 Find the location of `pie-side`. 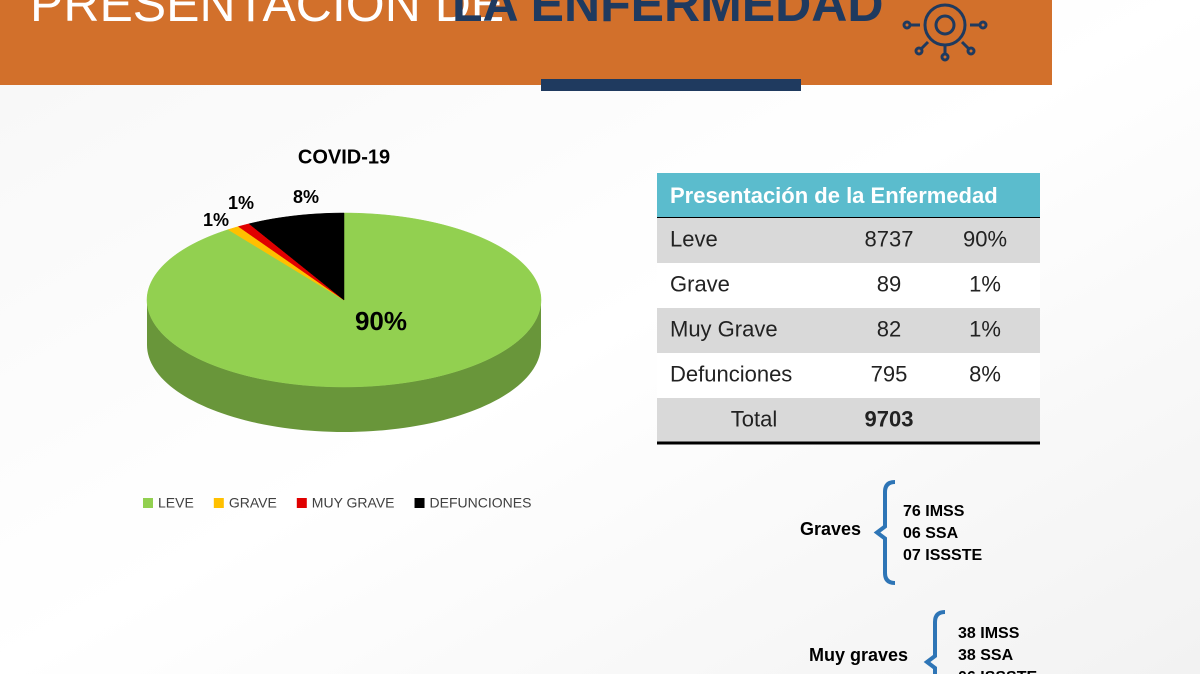

pie-side is located at coordinates (344, 366).